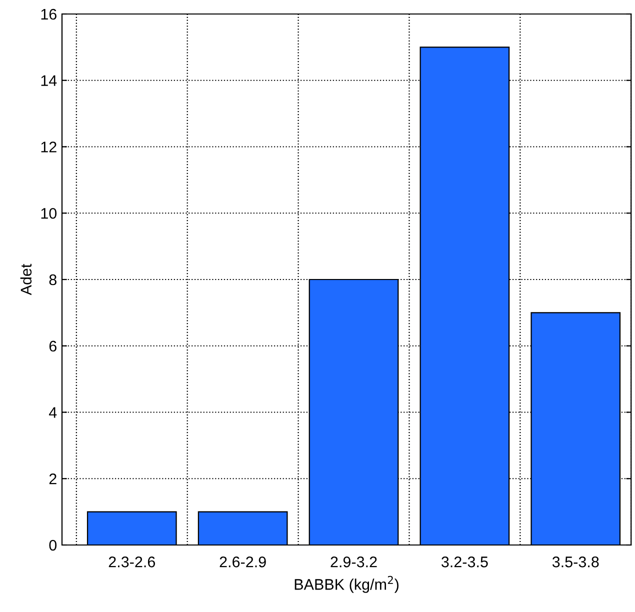  Describe the element at coordinates (49, 213) in the screenshot. I see `y-tick-label: 10` at that location.